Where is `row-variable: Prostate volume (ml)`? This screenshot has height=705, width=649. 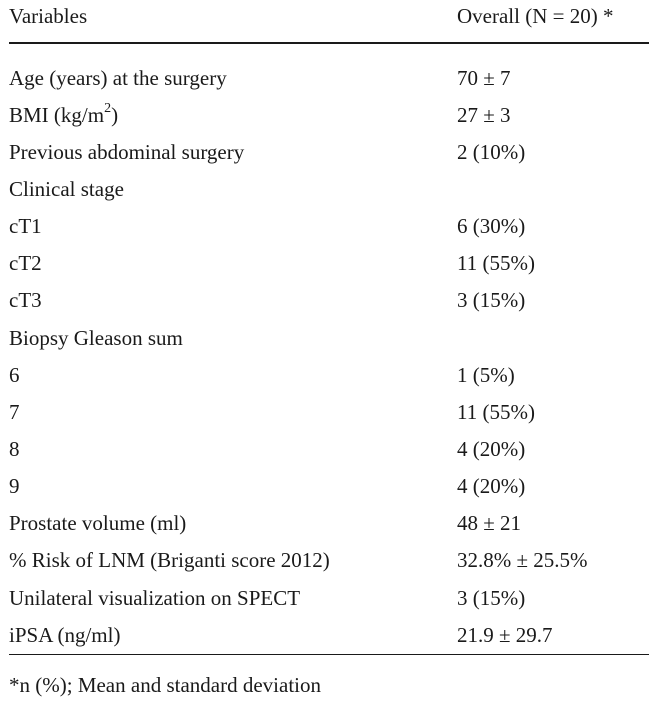
row-variable: Prostate volume (ml) is located at coordinates (98, 523).